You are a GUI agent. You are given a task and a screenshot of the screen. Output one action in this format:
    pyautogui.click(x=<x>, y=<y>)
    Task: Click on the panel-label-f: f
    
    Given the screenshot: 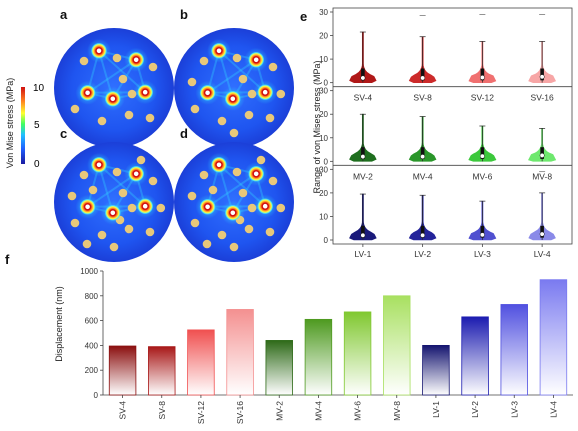 What is the action you would take?
    pyautogui.click(x=7, y=259)
    